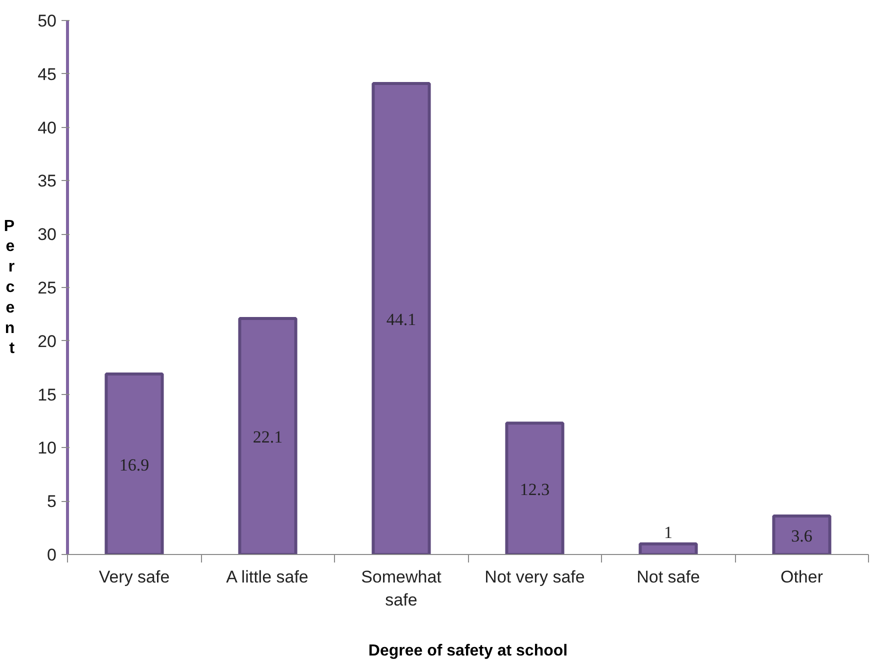 This screenshot has height=662, width=878. Describe the element at coordinates (52, 555) in the screenshot. I see `y-tick-label: 0` at that location.